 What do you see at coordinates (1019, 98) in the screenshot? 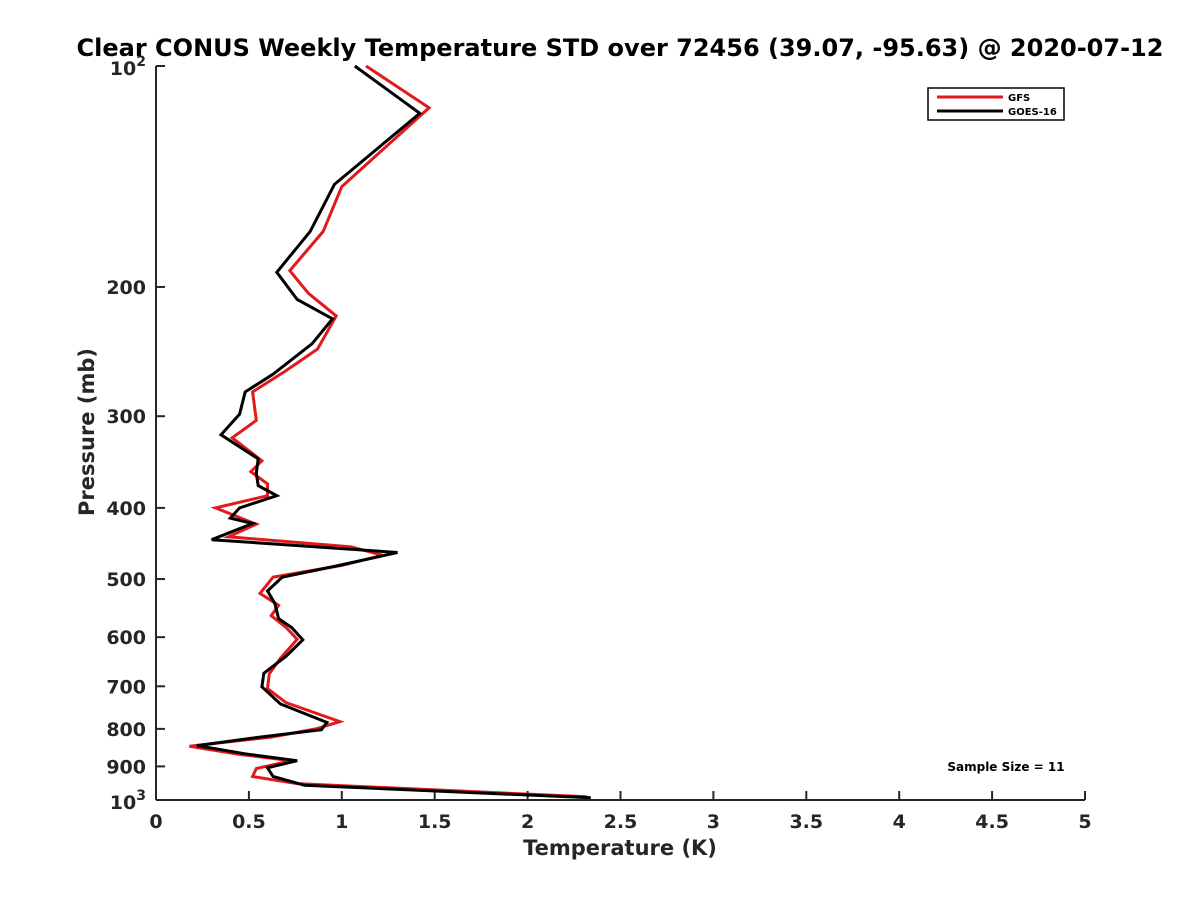
I see `legend-label: GFS` at bounding box center [1019, 98].